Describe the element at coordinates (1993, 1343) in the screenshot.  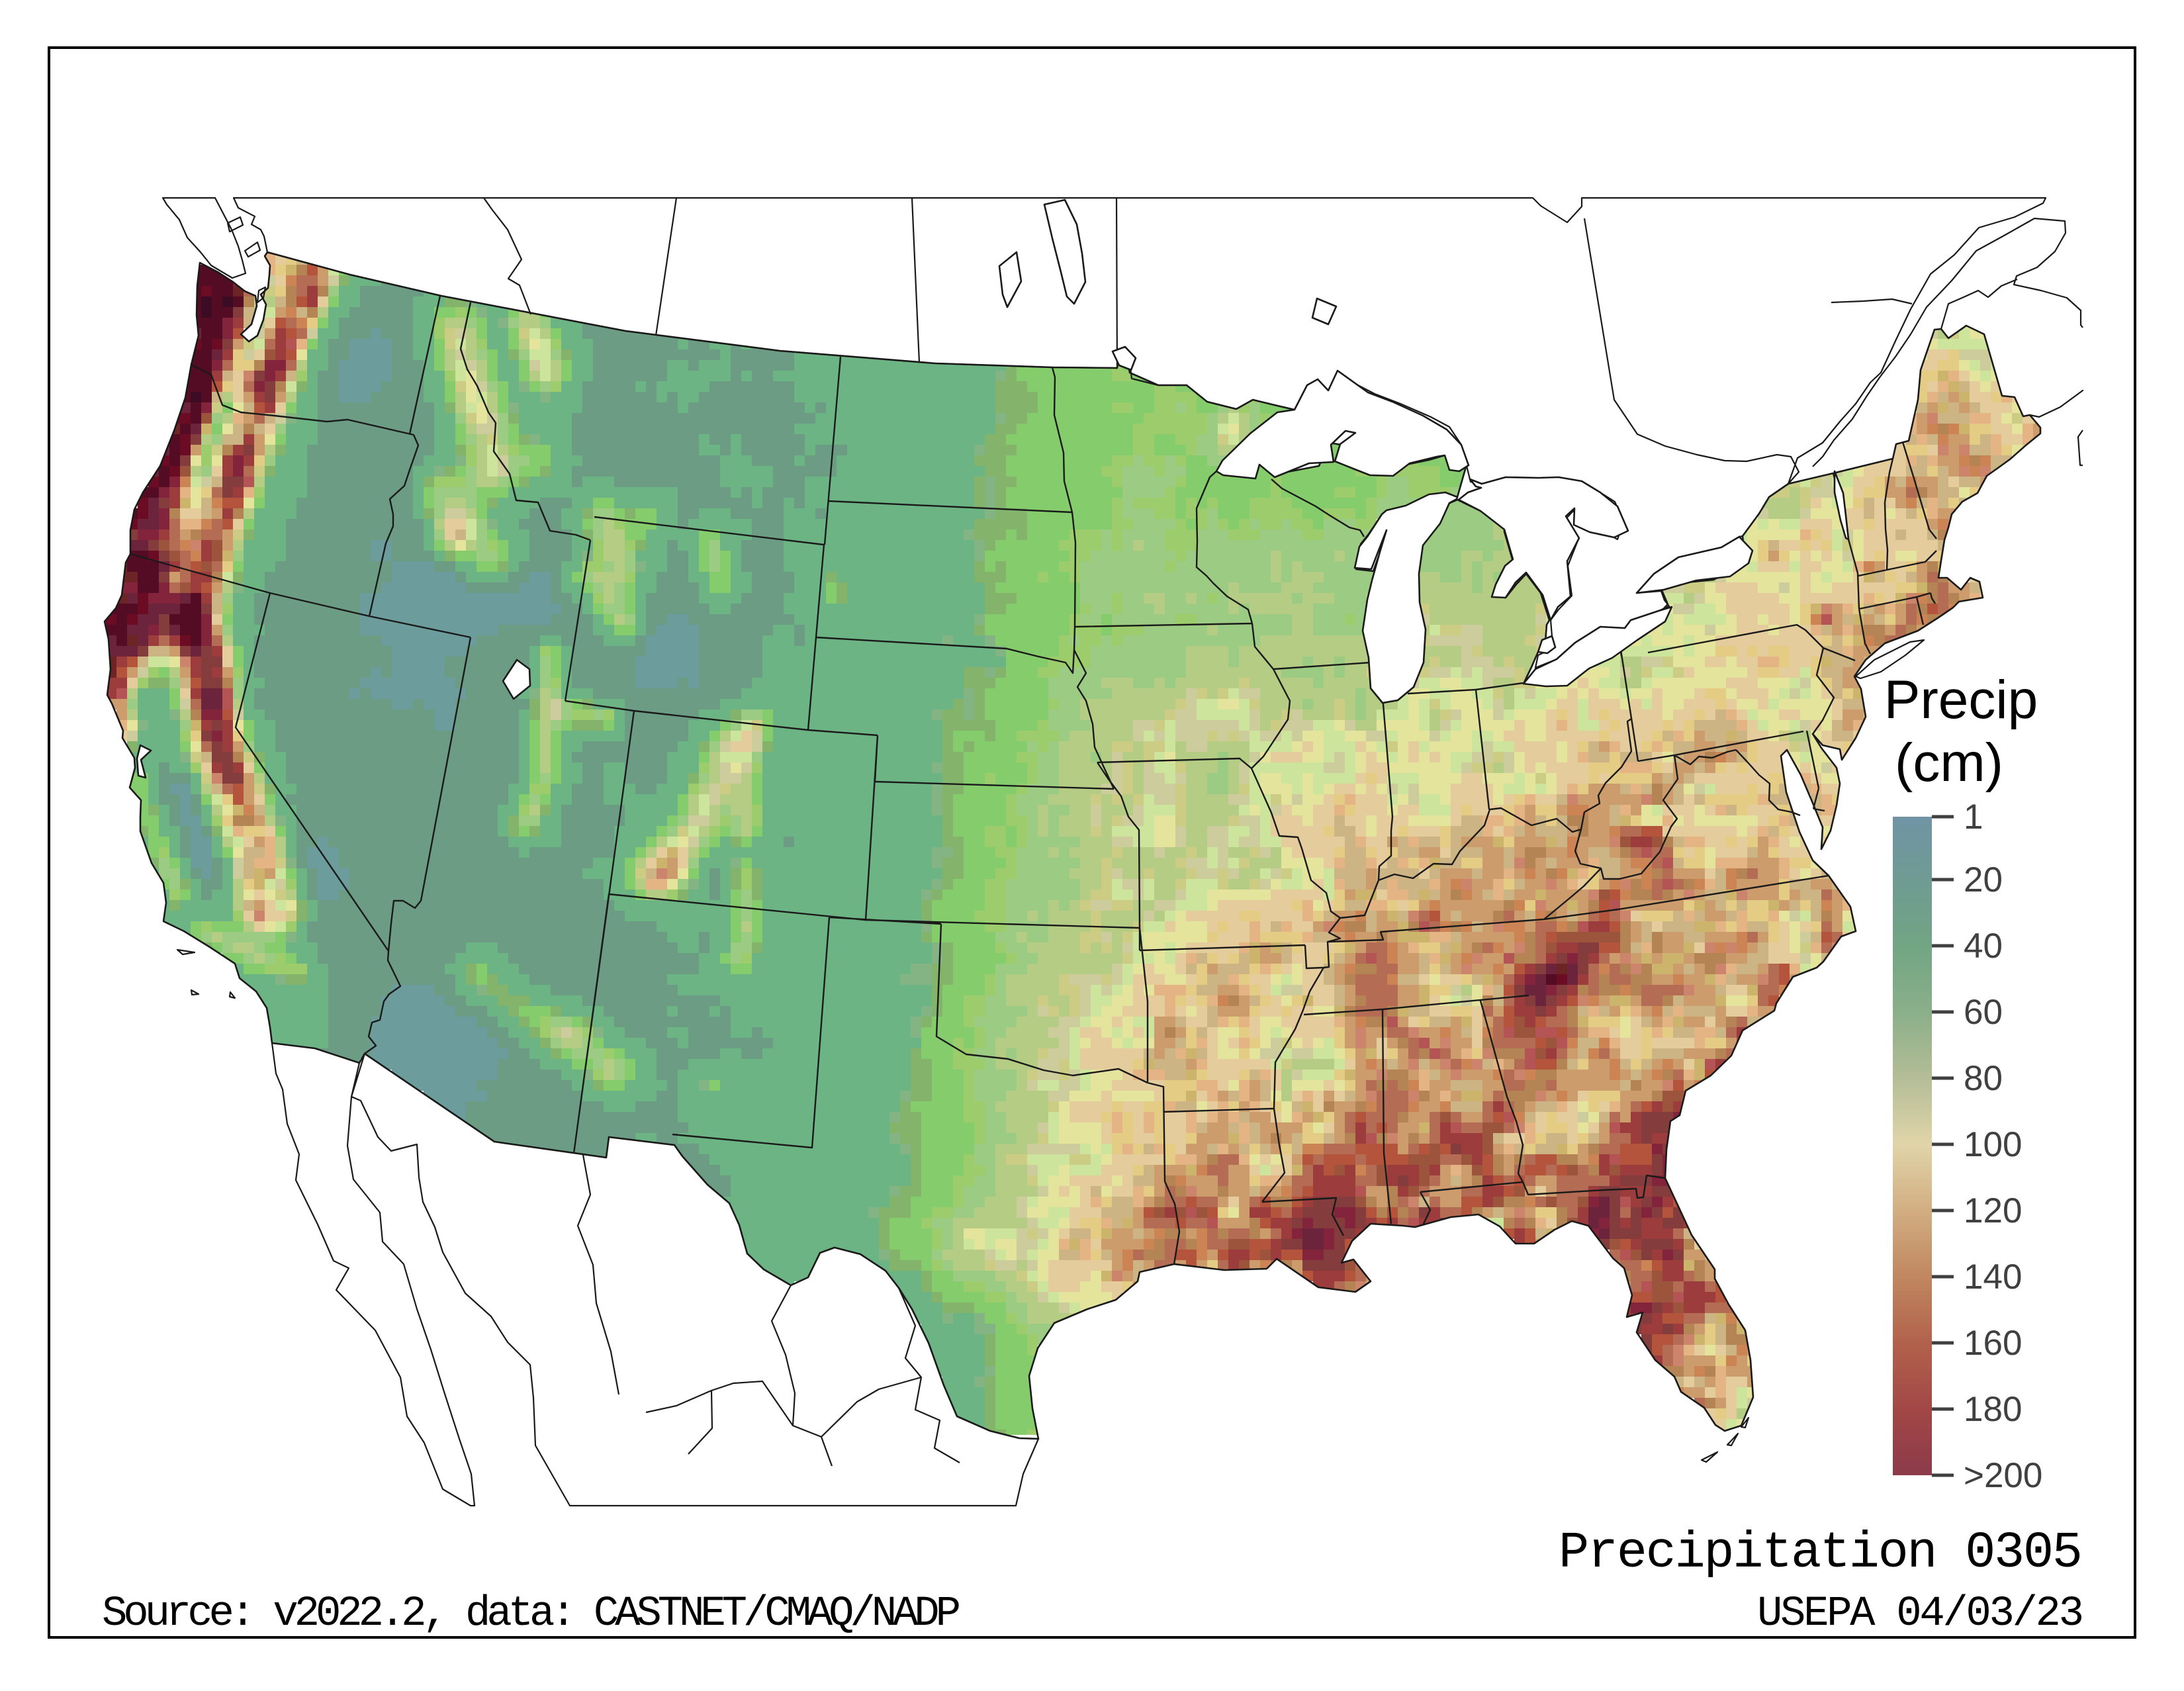
I see `svg-text: 160` at that location.